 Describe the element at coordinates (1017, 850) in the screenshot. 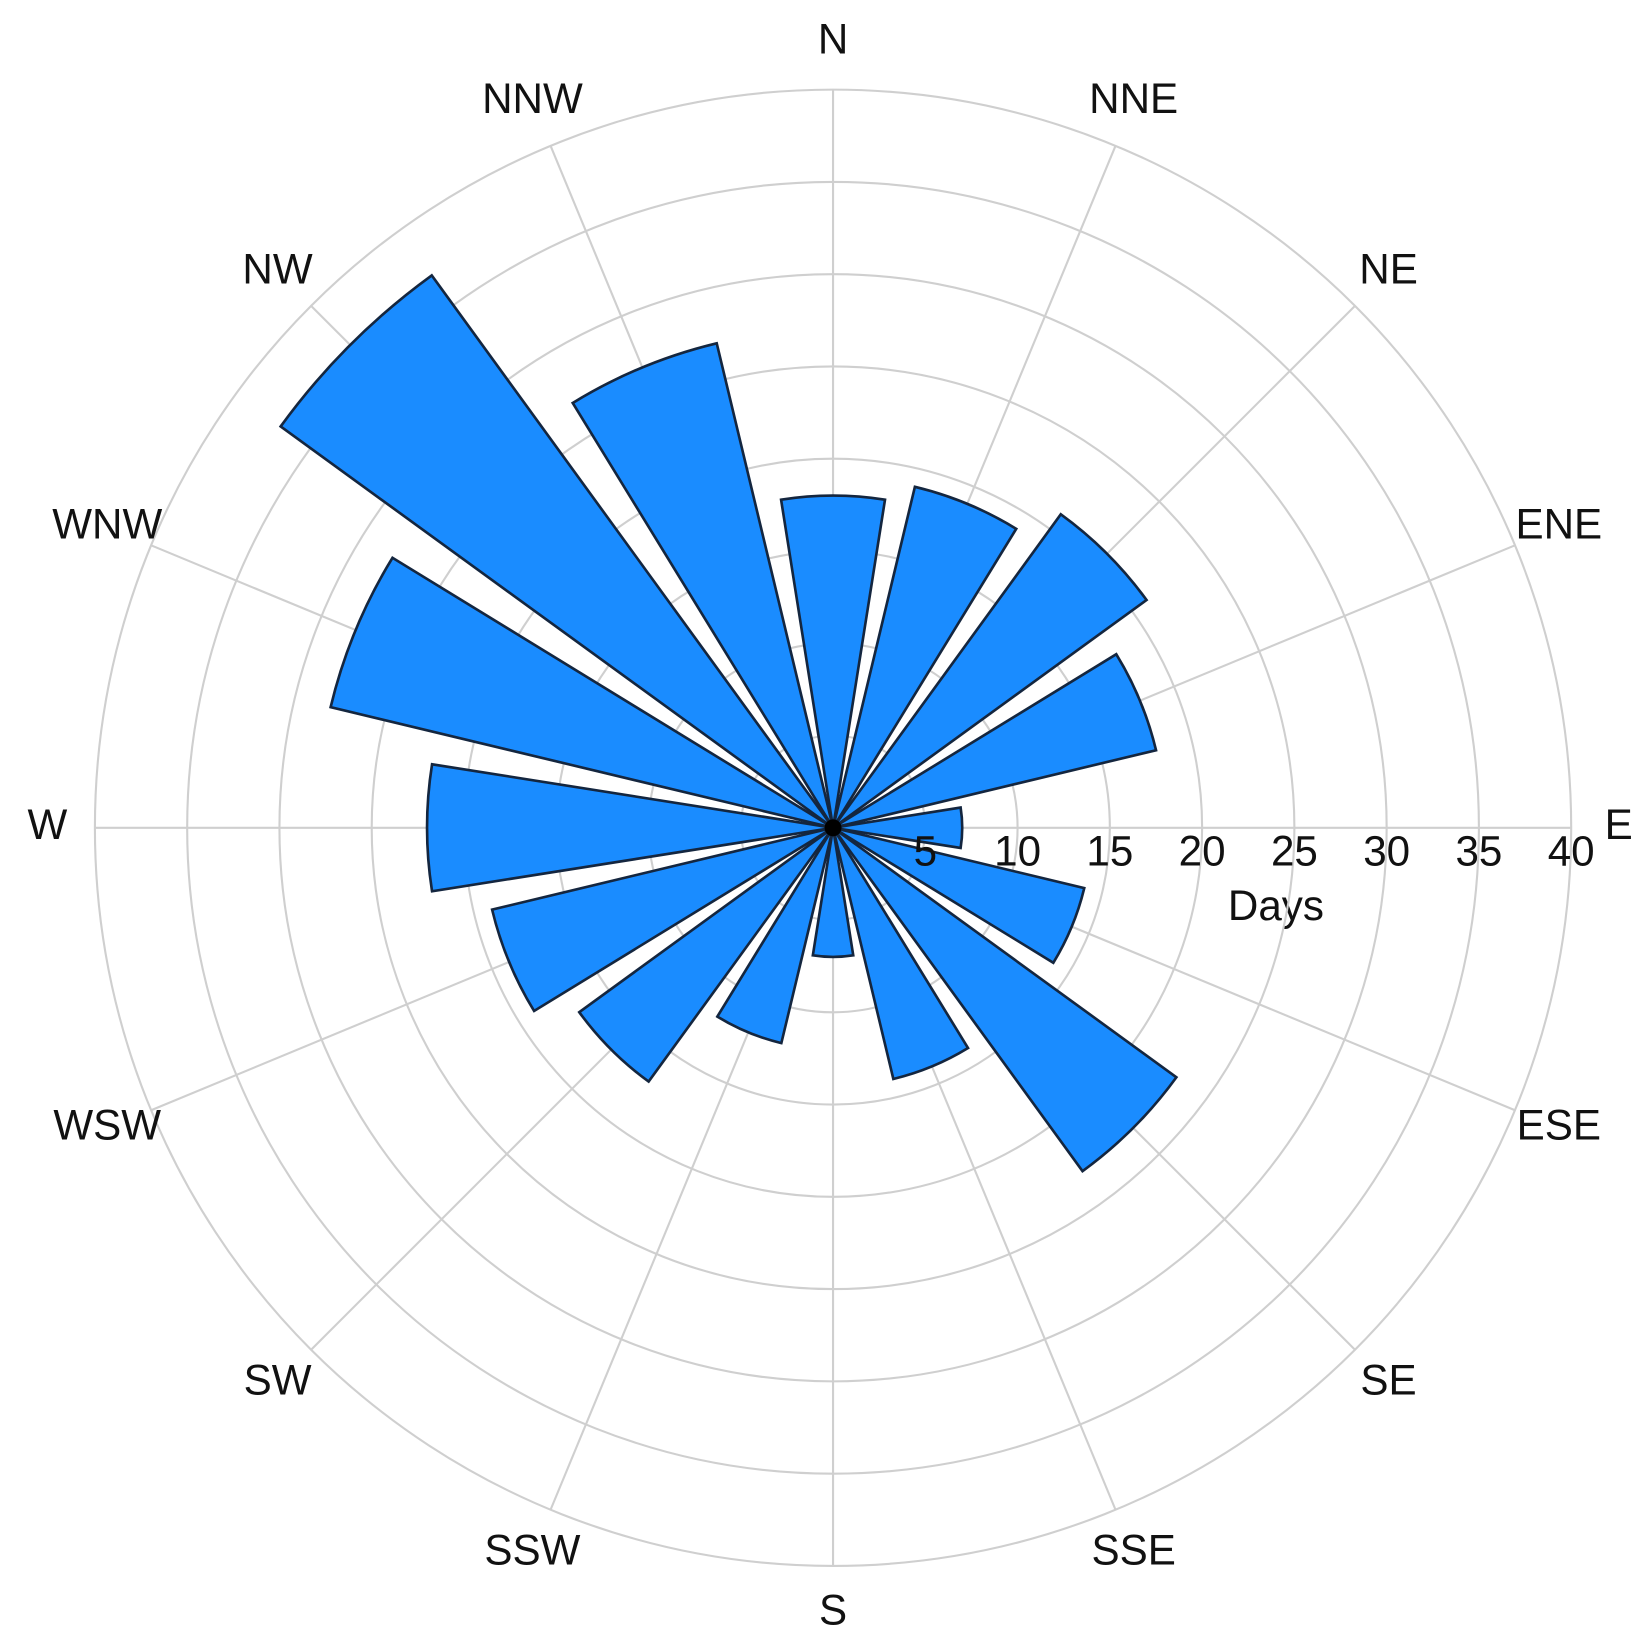

I see `r-tick-label: 10` at that location.